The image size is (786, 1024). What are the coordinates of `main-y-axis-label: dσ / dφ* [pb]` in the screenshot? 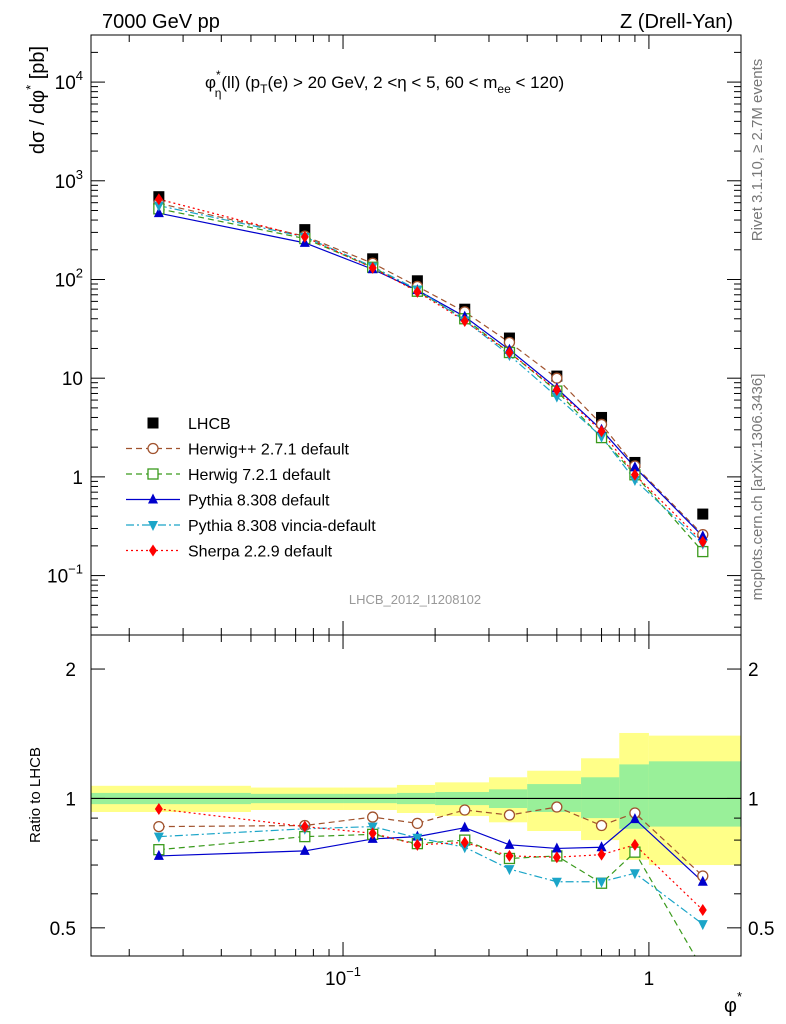 It's located at (36, 100).